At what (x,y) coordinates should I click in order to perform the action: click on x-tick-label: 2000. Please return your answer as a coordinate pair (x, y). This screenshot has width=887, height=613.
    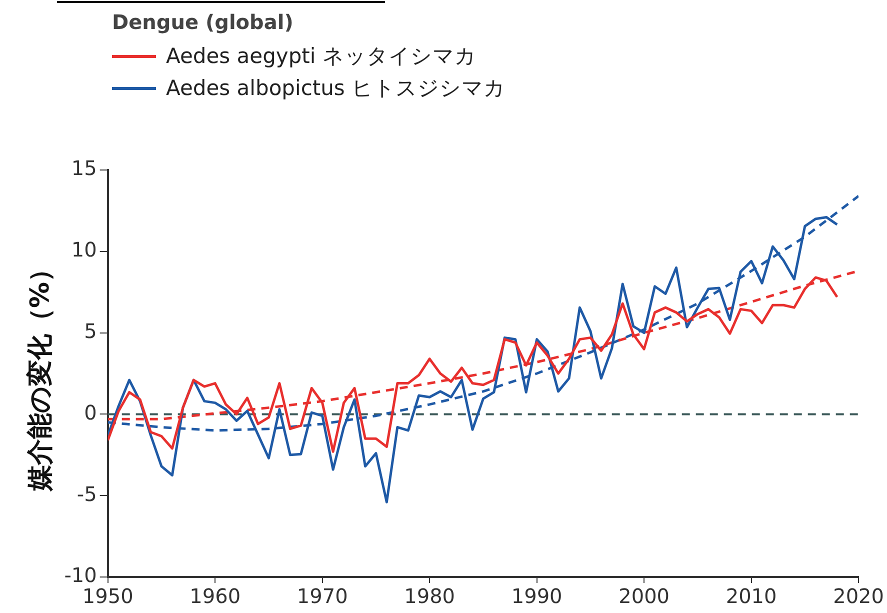
    Looking at the image, I should click on (644, 596).